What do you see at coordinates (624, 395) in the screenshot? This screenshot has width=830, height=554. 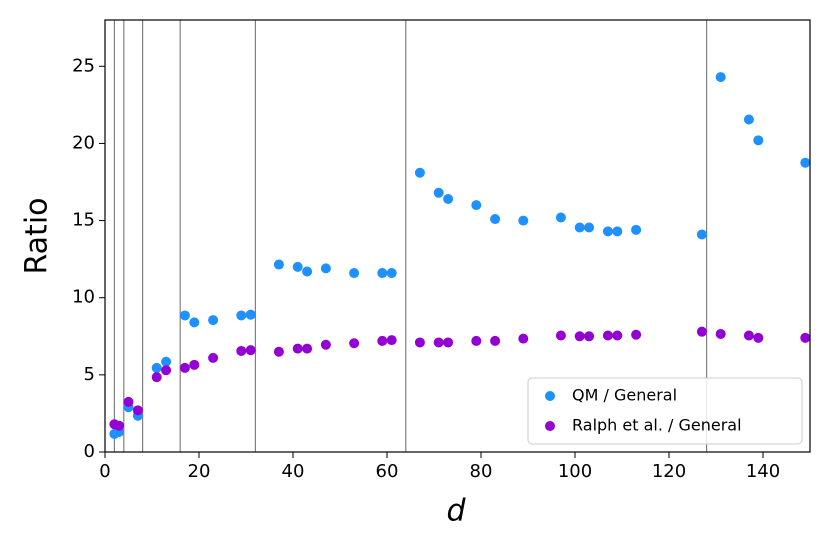 I see `legend-label: QM / General` at bounding box center [624, 395].